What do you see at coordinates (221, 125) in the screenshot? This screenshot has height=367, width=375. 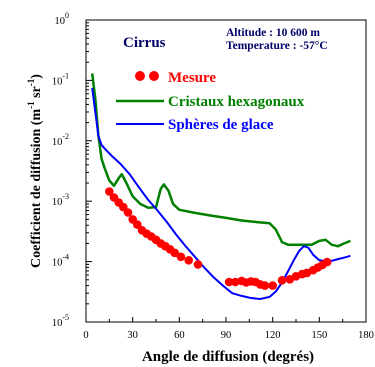 I see `legend-label-spheres: Sphères de glace` at bounding box center [221, 125].